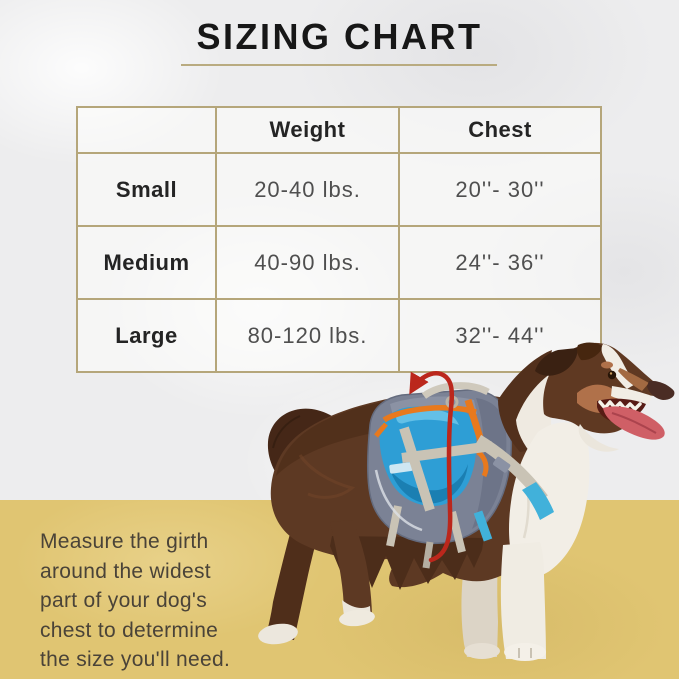  What do you see at coordinates (135, 659) in the screenshot?
I see `note-line: the size you'll need.` at bounding box center [135, 659].